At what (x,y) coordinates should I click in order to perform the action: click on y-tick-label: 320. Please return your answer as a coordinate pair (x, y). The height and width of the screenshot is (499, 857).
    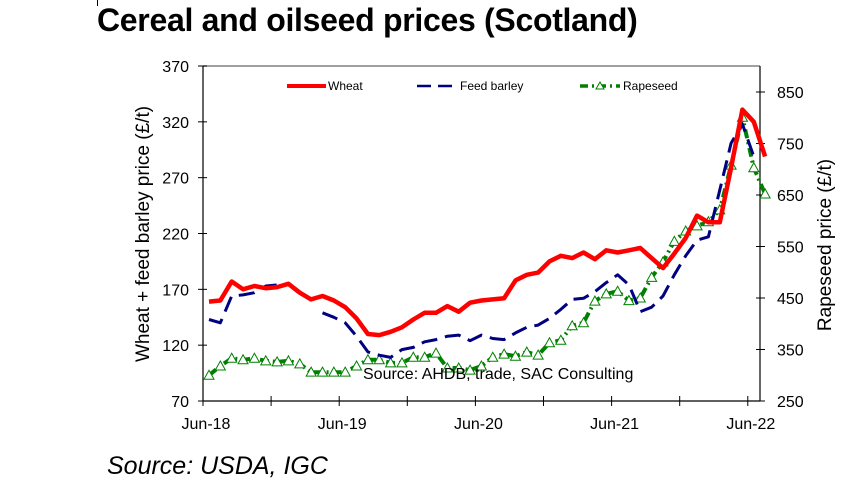
    Looking at the image, I should click on (175, 123).